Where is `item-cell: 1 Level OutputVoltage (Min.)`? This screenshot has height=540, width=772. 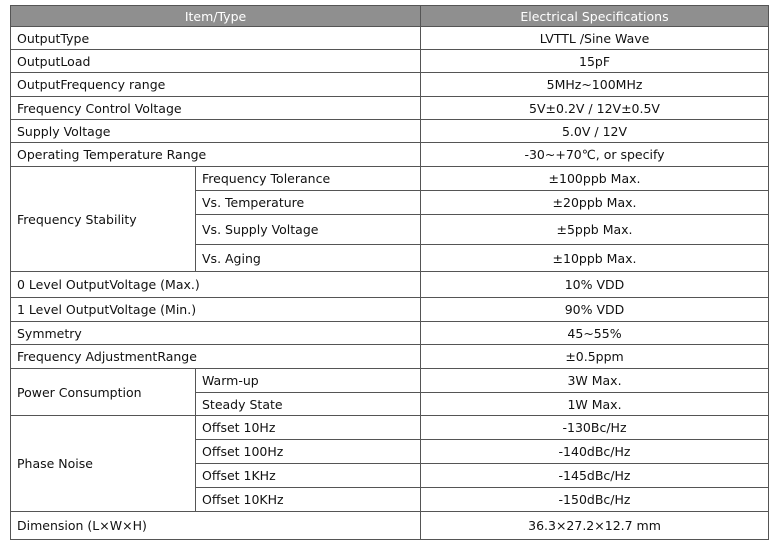 item-cell: 1 Level OutputVoltage (Min.) is located at coordinates (215, 309).